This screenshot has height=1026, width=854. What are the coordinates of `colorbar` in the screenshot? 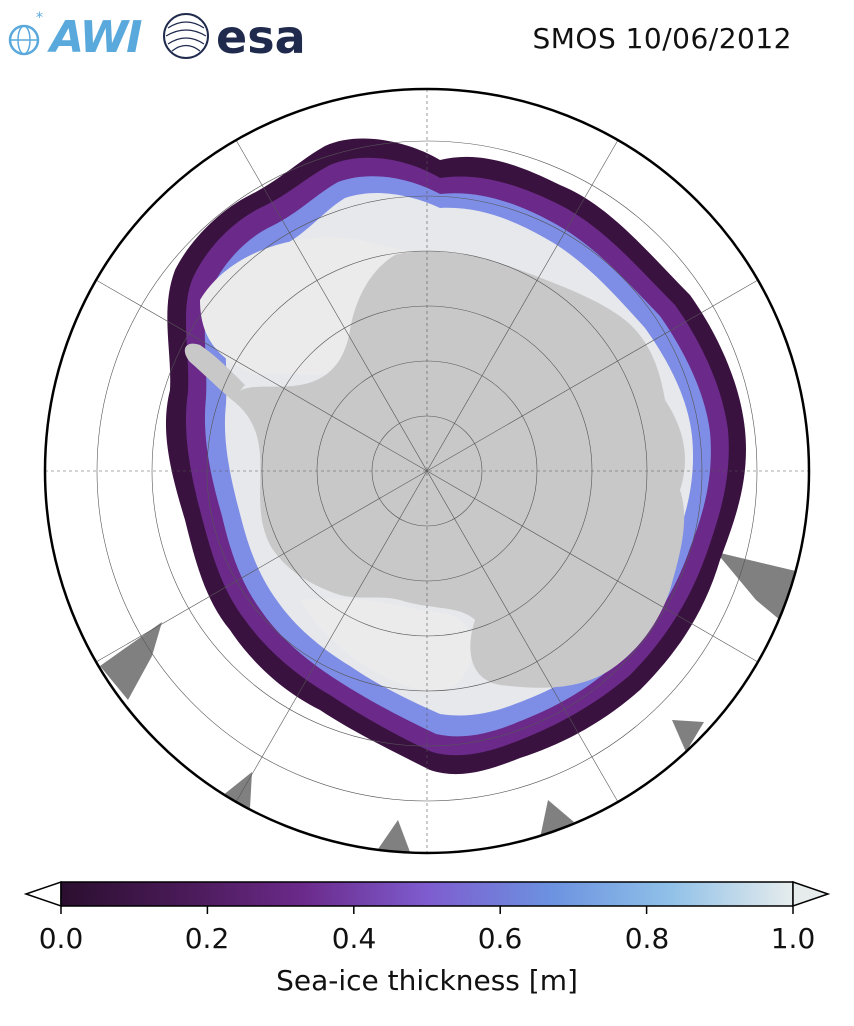 It's located at (427, 897).